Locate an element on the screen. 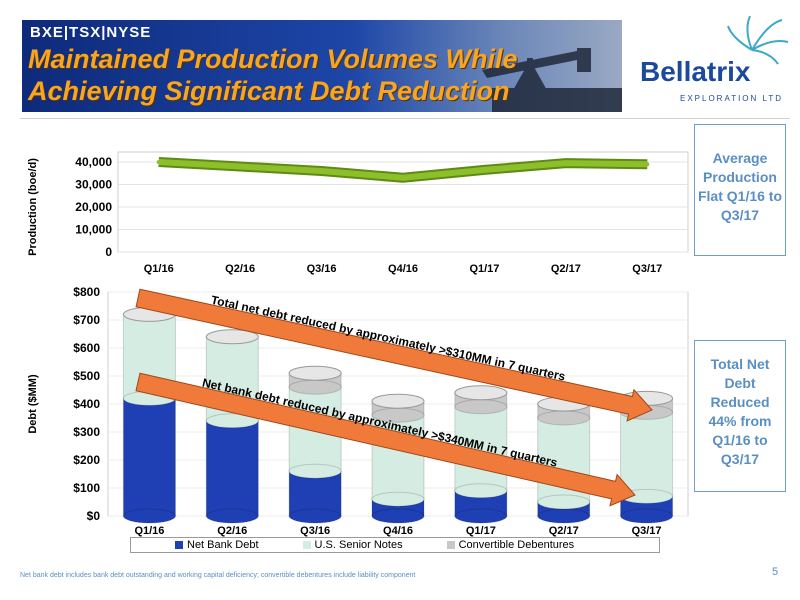 This screenshot has height=600, width=800. prod-ytick-label: 40,000 is located at coordinates (93, 162).